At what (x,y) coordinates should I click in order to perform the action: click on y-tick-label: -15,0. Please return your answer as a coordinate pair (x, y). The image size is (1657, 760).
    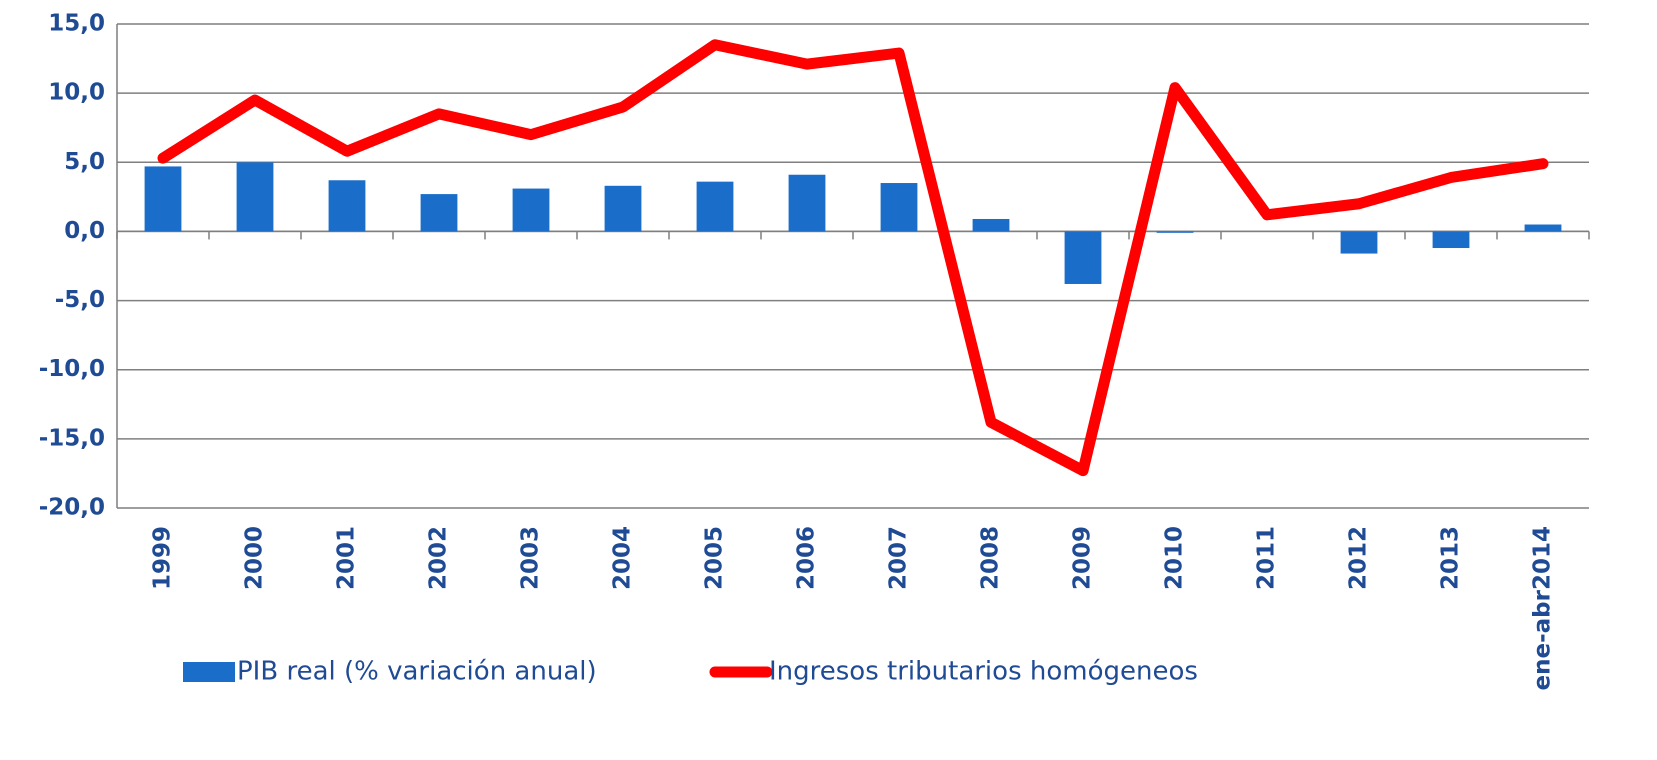
    Looking at the image, I should click on (72, 438).